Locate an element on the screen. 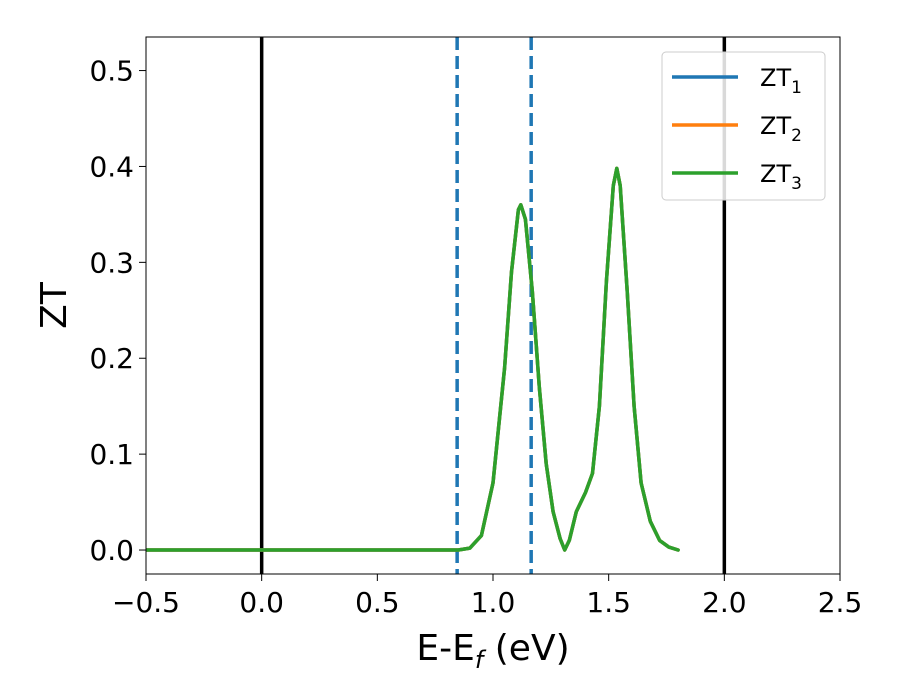 The height and width of the screenshot is (700, 900). y-tick-label-0: 0.0 is located at coordinates (111, 550).